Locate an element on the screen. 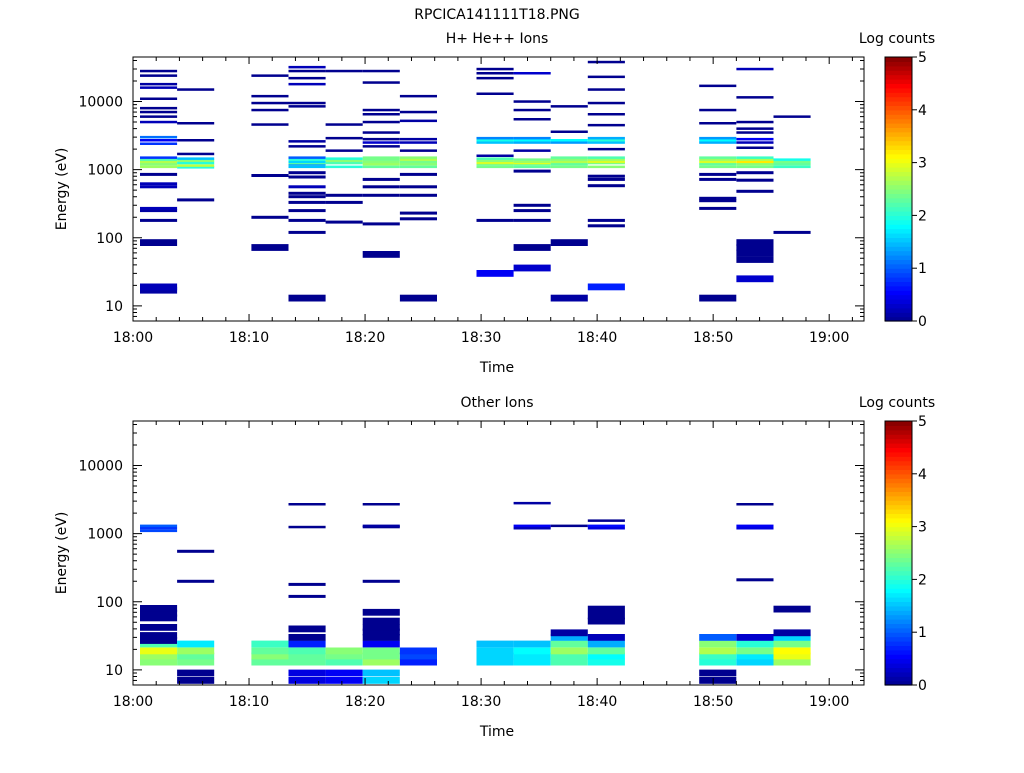 This screenshot has height=773, width=1024. colorbar-tick-label: 1 is located at coordinates (922, 633).